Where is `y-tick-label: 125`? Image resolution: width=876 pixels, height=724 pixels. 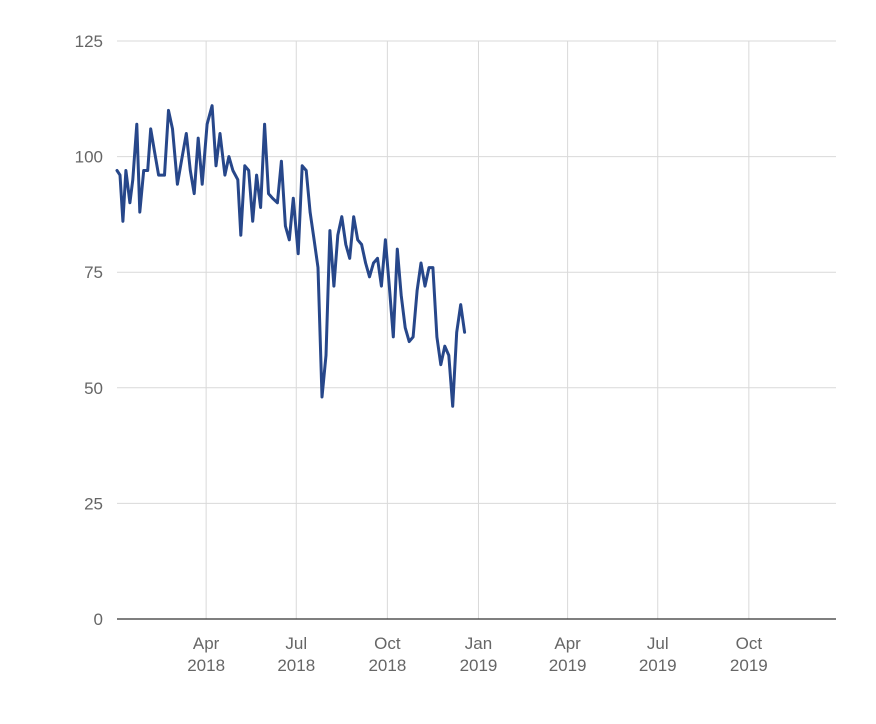 y-tick-label: 125 is located at coordinates (89, 41).